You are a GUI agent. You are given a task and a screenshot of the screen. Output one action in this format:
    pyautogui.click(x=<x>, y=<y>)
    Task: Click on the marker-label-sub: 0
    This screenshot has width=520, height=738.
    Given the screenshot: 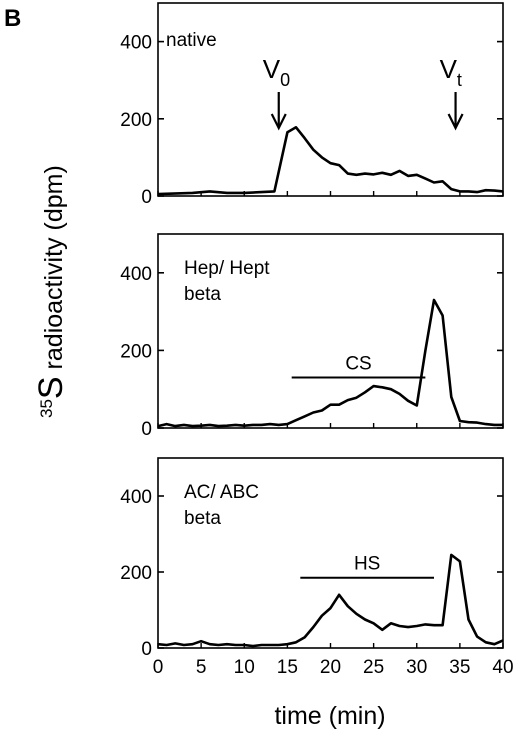 What is the action you would take?
    pyautogui.click(x=285, y=80)
    